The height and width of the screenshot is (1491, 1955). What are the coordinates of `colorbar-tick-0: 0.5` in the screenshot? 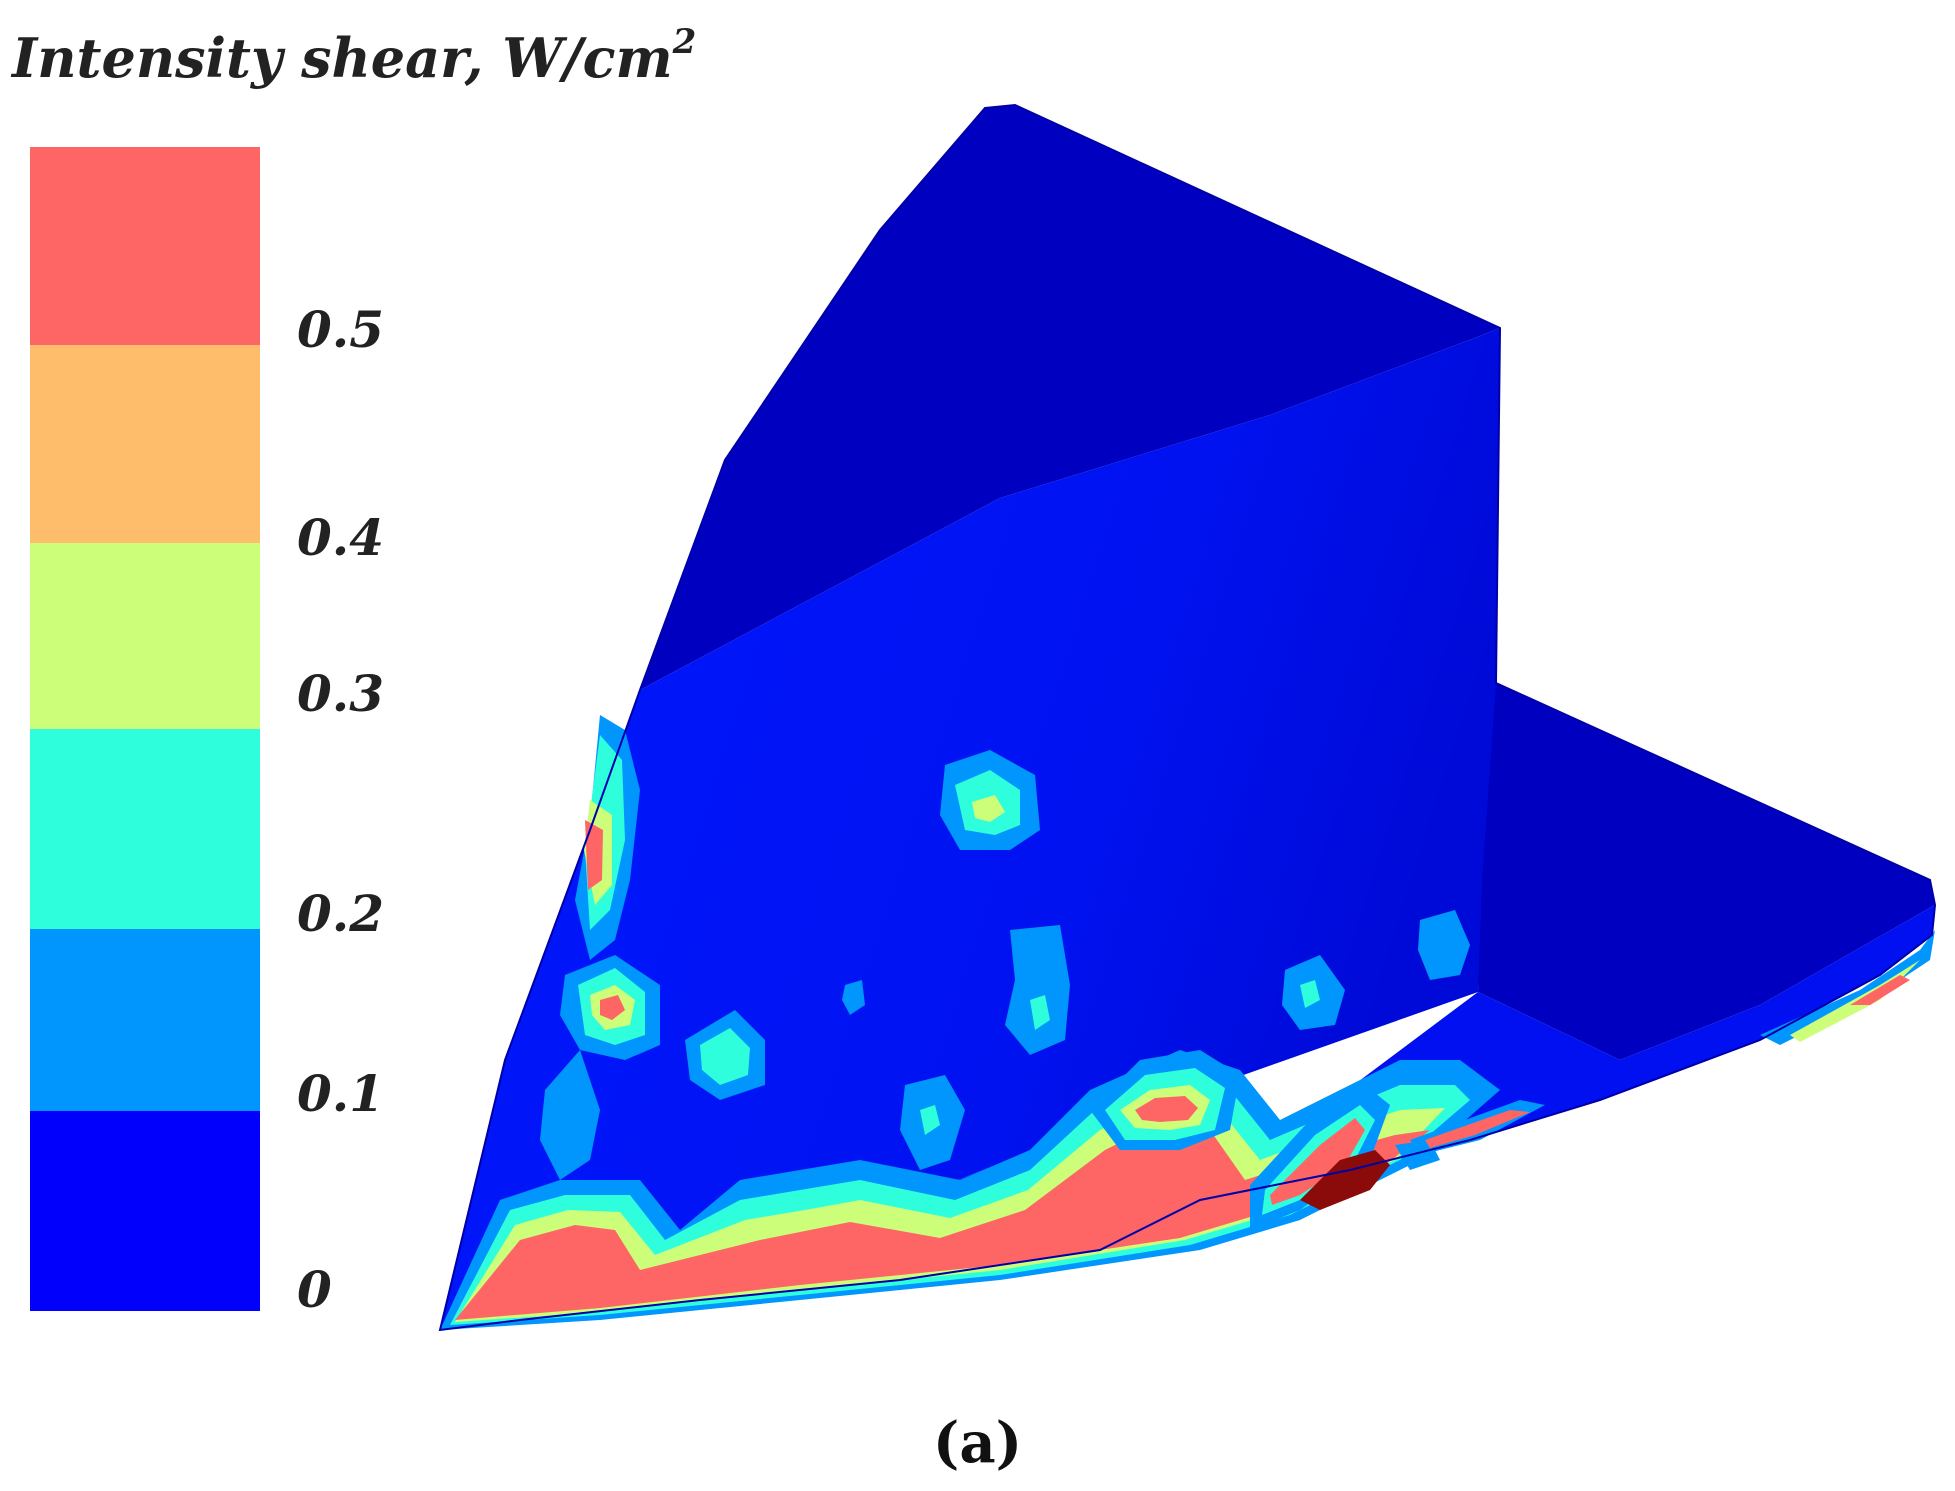 It's located at (340, 329).